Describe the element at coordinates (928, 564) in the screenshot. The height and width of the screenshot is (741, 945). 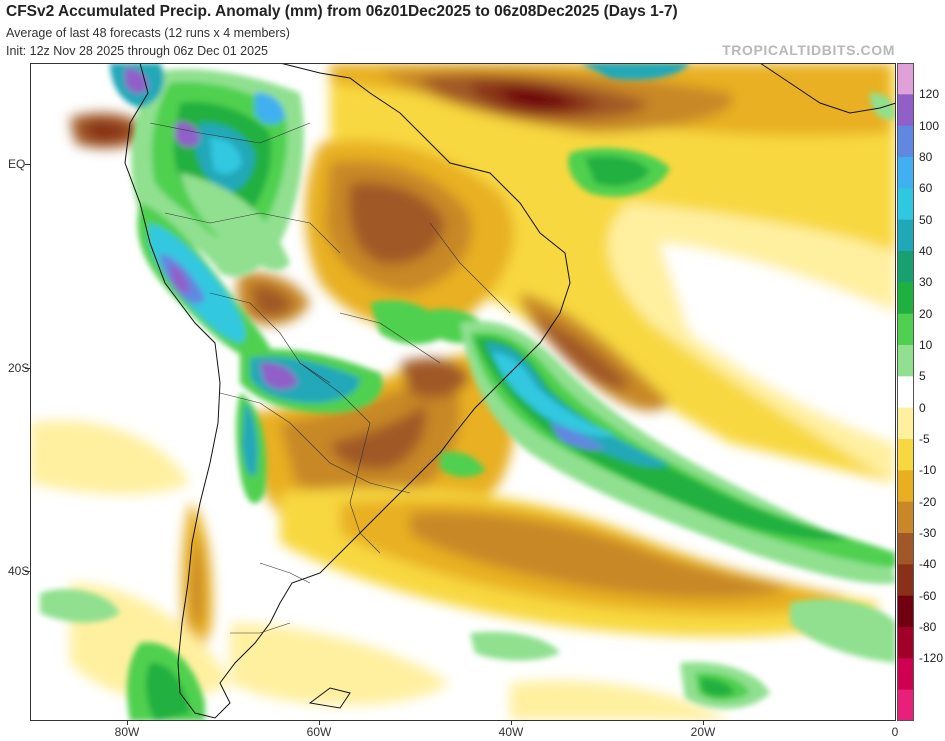
I see `colorbar-label: -40` at that location.